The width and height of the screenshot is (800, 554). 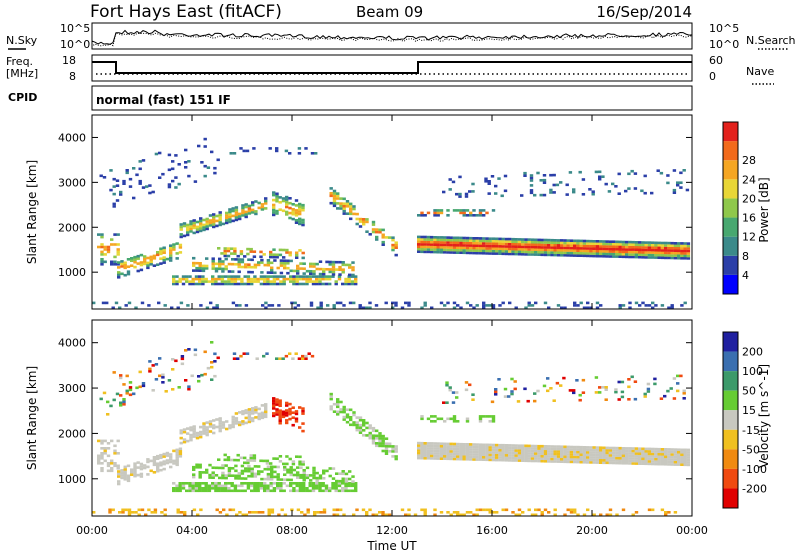 What do you see at coordinates (72, 479) in the screenshot?
I see `y-tick-label: 1000` at bounding box center [72, 479].